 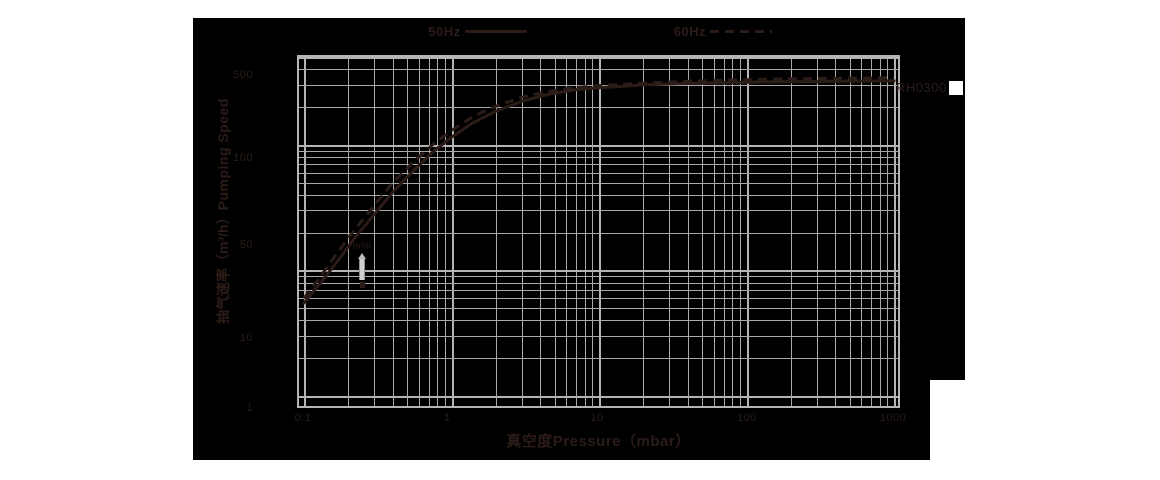 What do you see at coordinates (690, 31) in the screenshot?
I see `legend-label-60hz: 60Hz` at bounding box center [690, 31].